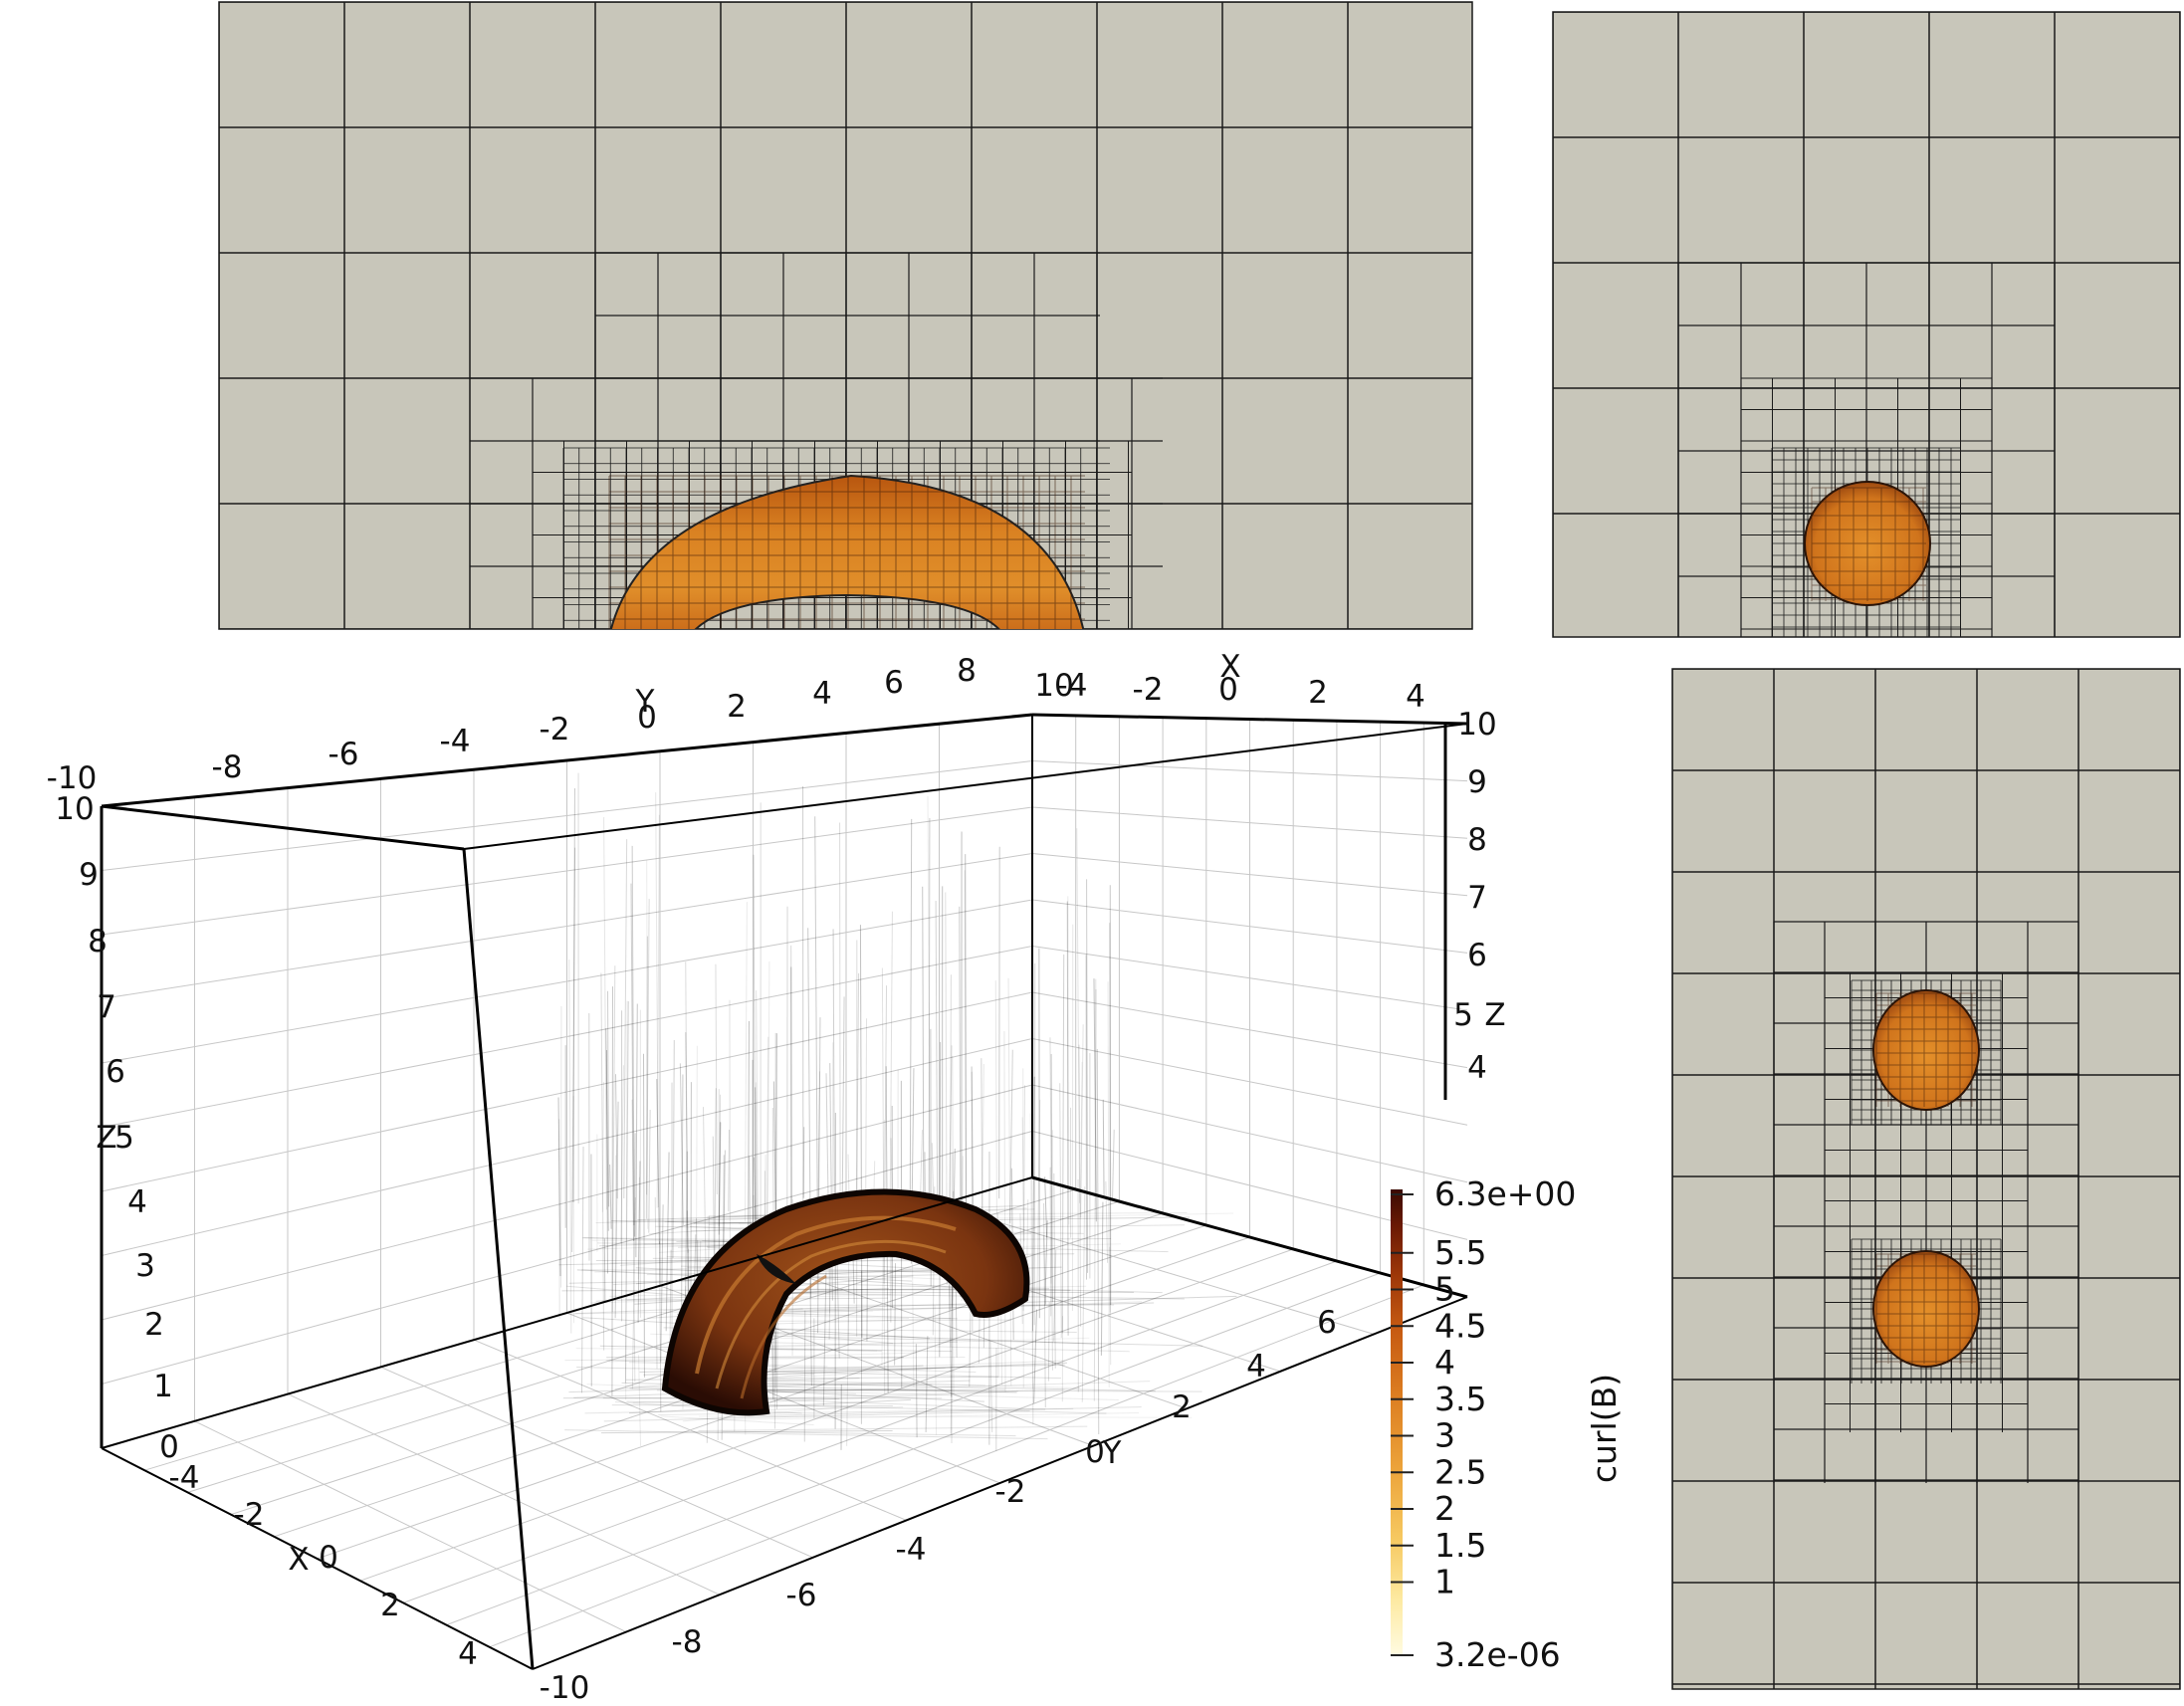 Image resolution: width=2184 pixels, height=1706 pixels. What do you see at coordinates (98, 942) in the screenshot?
I see `axis-tick-z-left: 8` at bounding box center [98, 942].